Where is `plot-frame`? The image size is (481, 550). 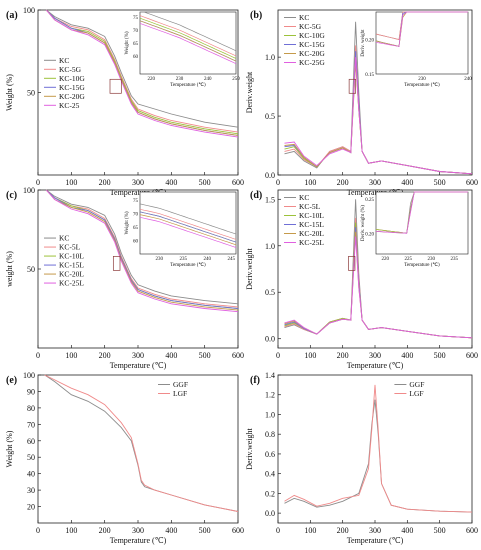 plot-frame is located at coordinates (138, 449).